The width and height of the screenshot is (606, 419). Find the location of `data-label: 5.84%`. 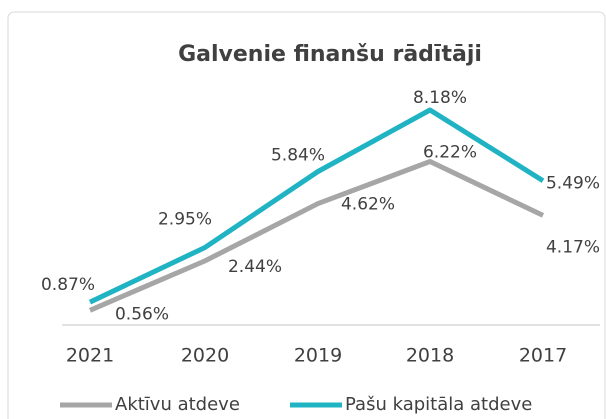

data-label: 5.84% is located at coordinates (298, 156).